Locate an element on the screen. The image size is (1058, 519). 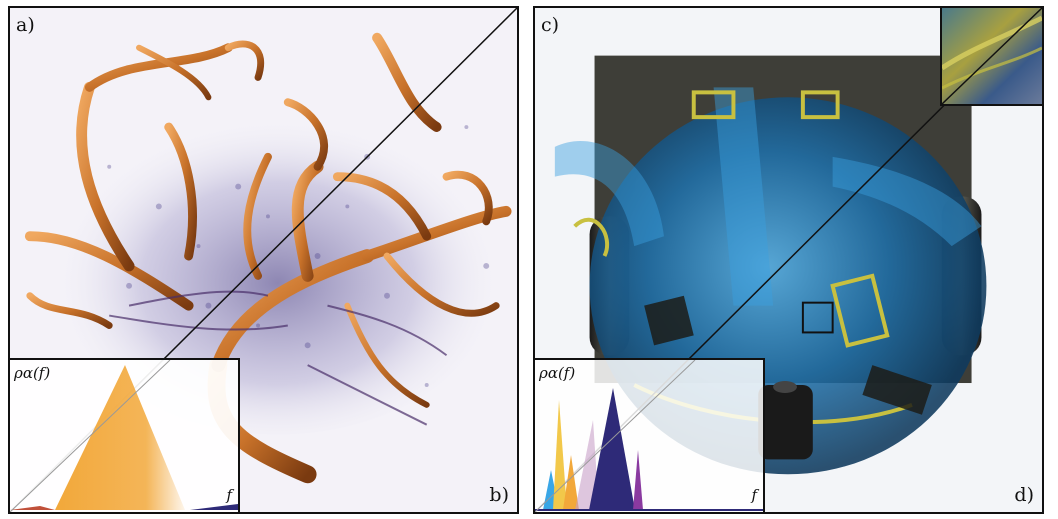
panel-label-c: c) is located at coordinates (550, 25).